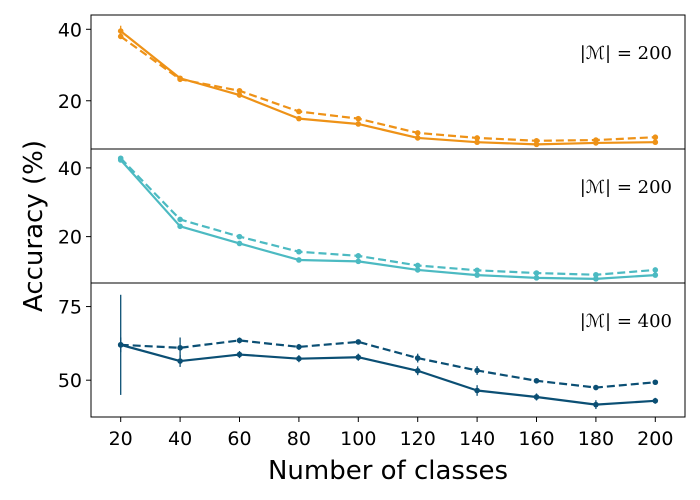 This screenshot has height=500, width=700. I want to click on x-tick-label: 160, so click(536, 439).